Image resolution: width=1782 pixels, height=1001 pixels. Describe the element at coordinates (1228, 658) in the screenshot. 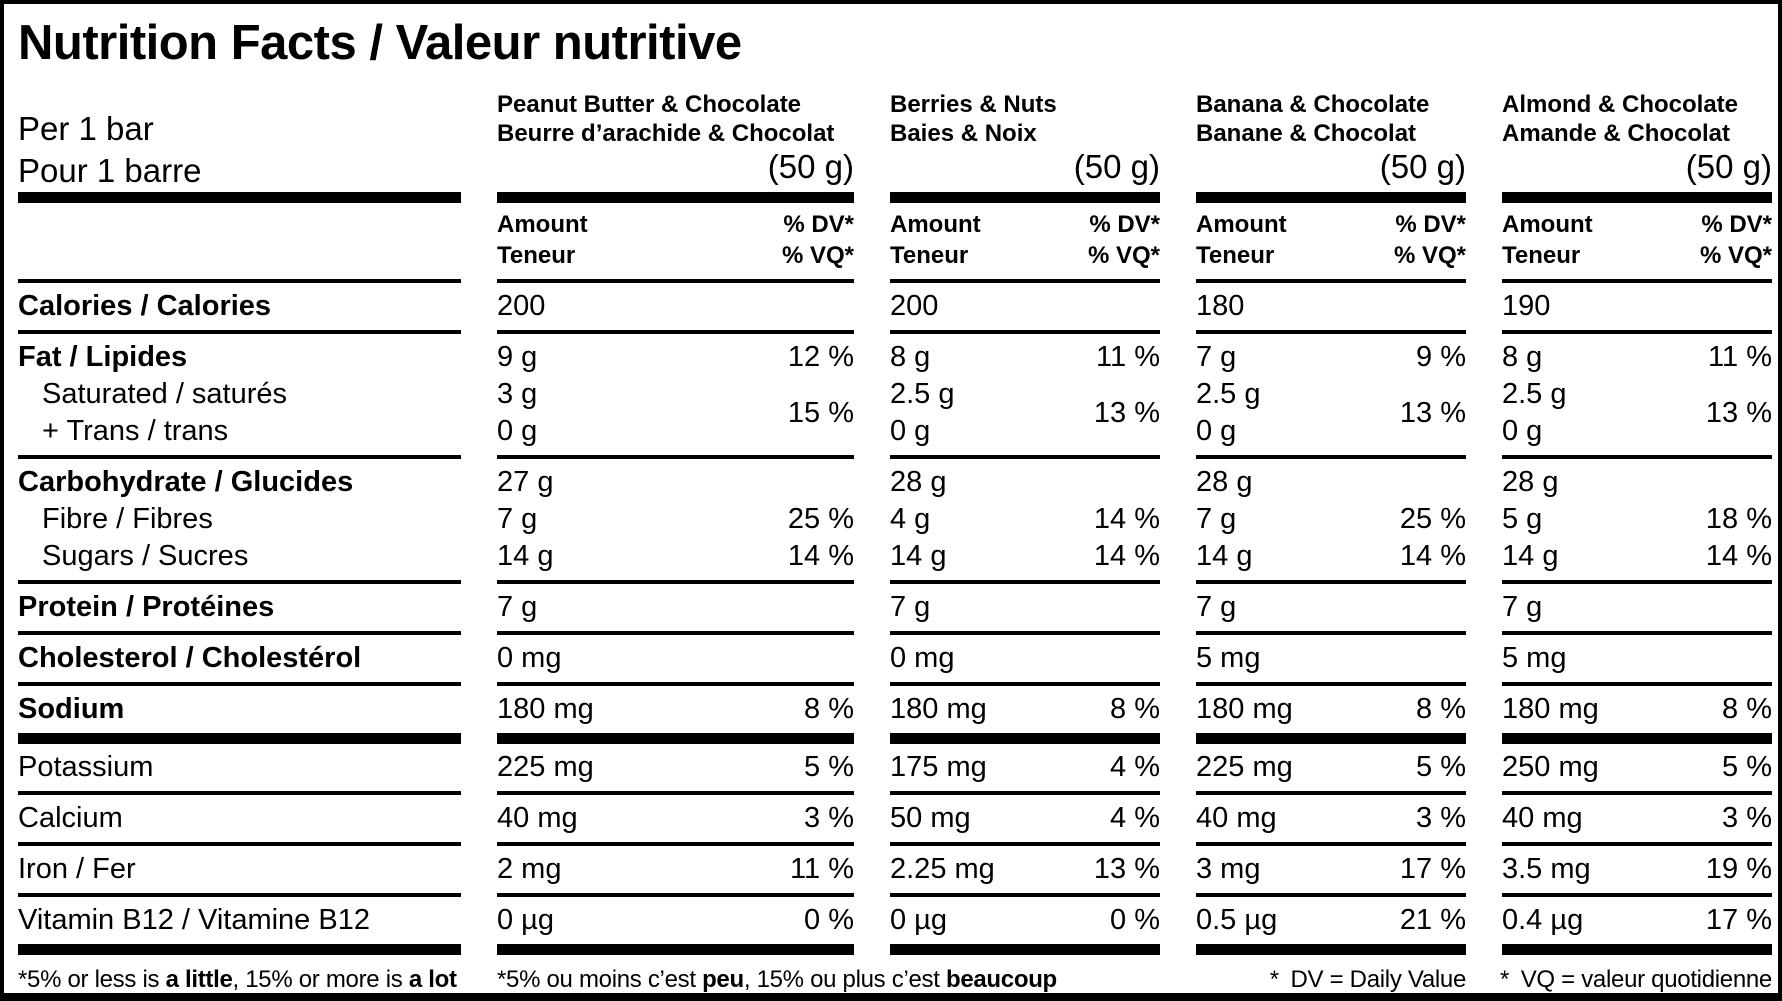

I see `amount-value: 5 mg` at that location.